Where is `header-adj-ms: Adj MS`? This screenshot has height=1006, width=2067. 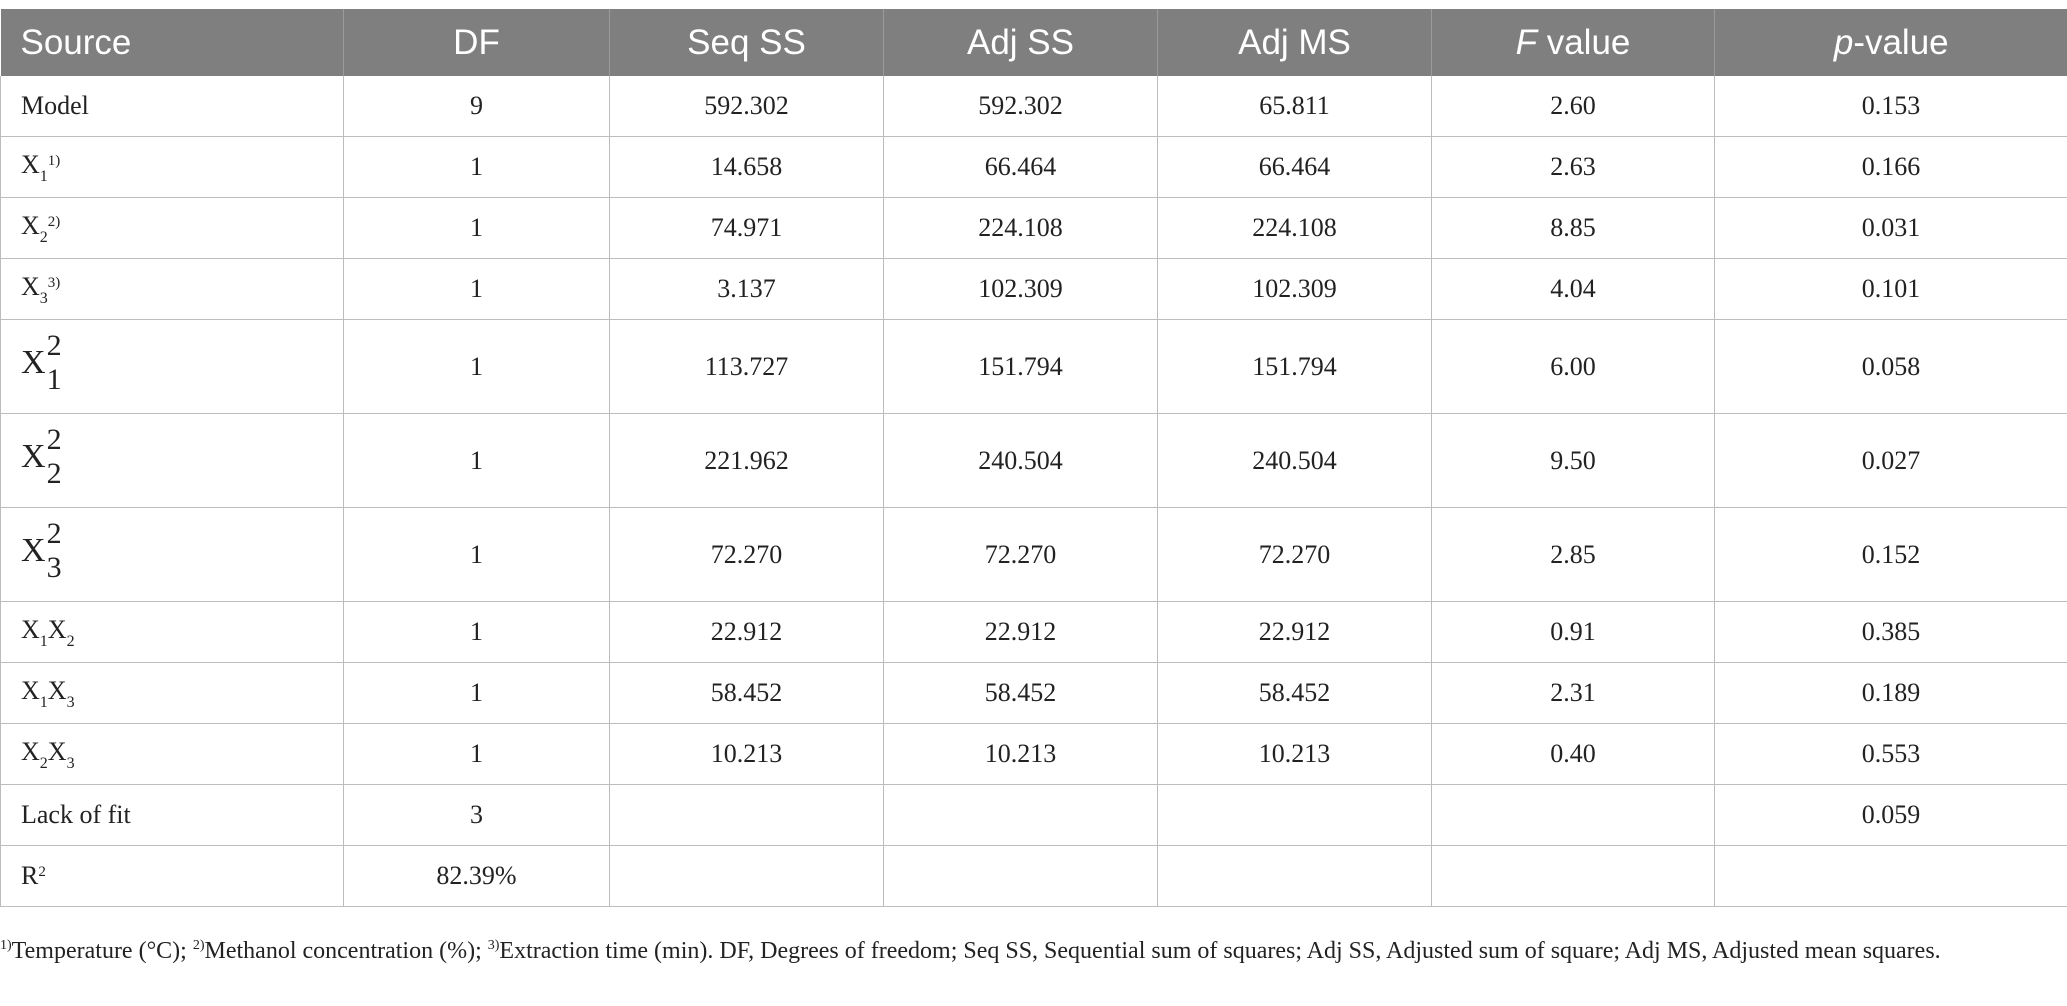 header-adj-ms: Adj MS is located at coordinates (1294, 42).